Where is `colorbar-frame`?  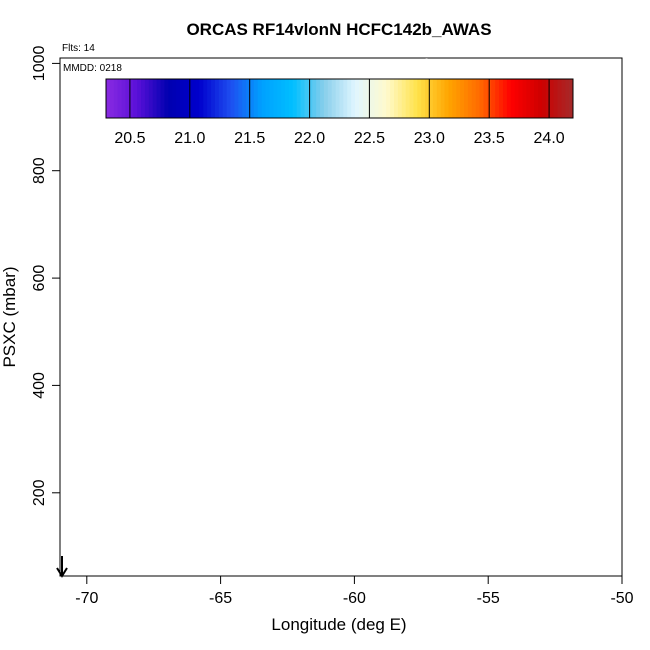
colorbar-frame is located at coordinates (339, 98).